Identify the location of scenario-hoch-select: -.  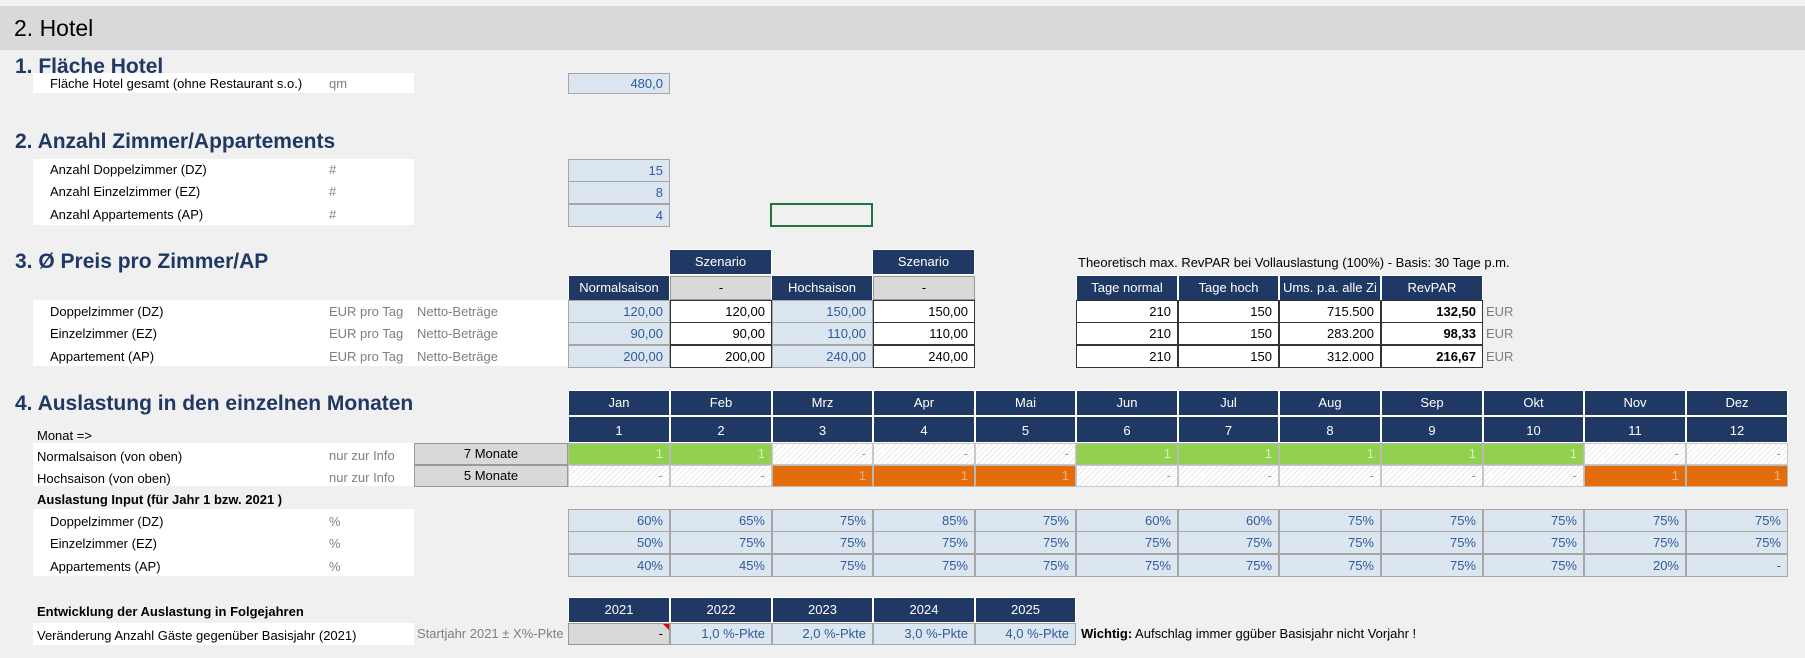
(924, 288).